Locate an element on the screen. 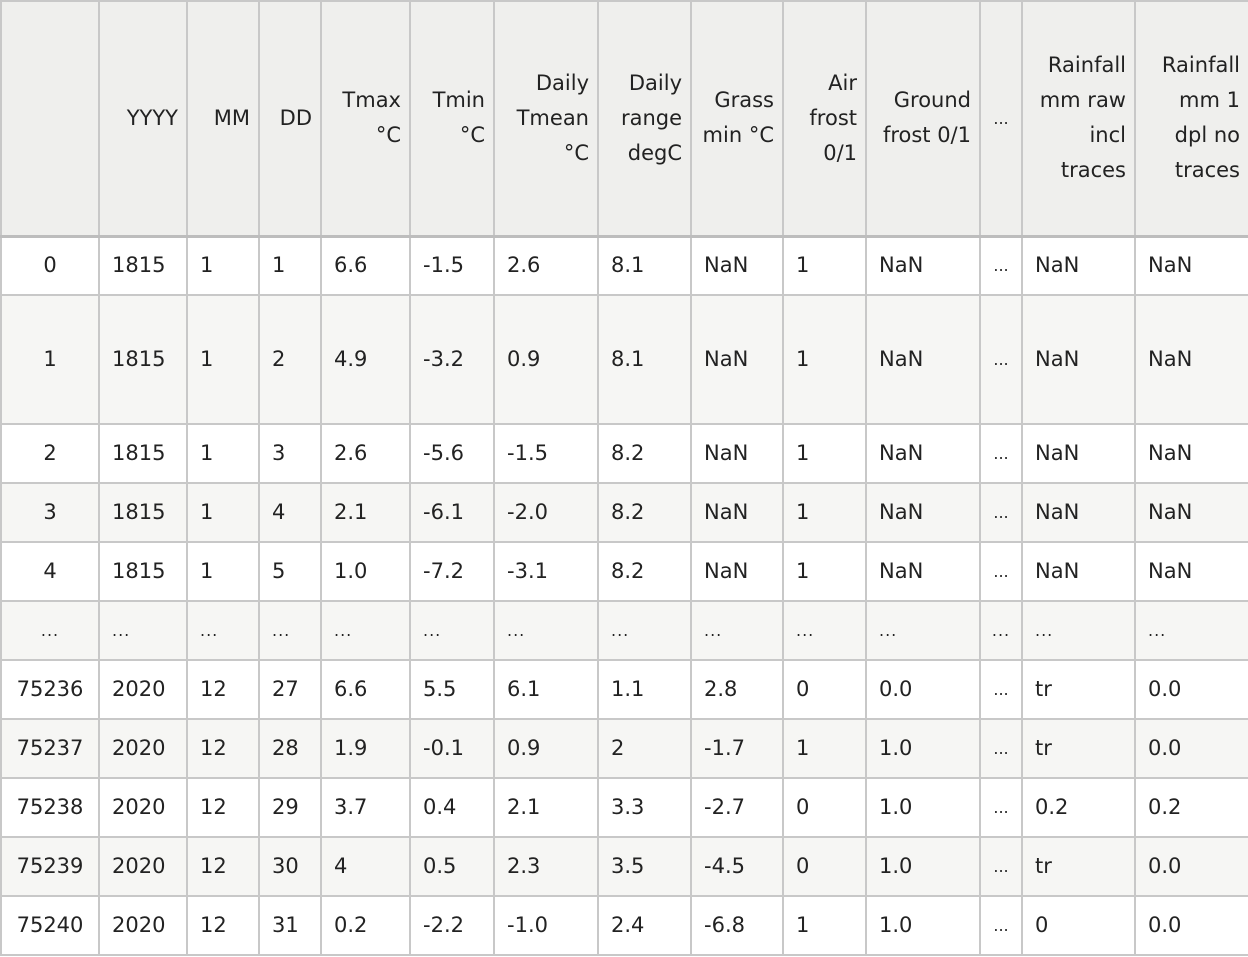  table-cell: -5.6 is located at coordinates (452, 453).